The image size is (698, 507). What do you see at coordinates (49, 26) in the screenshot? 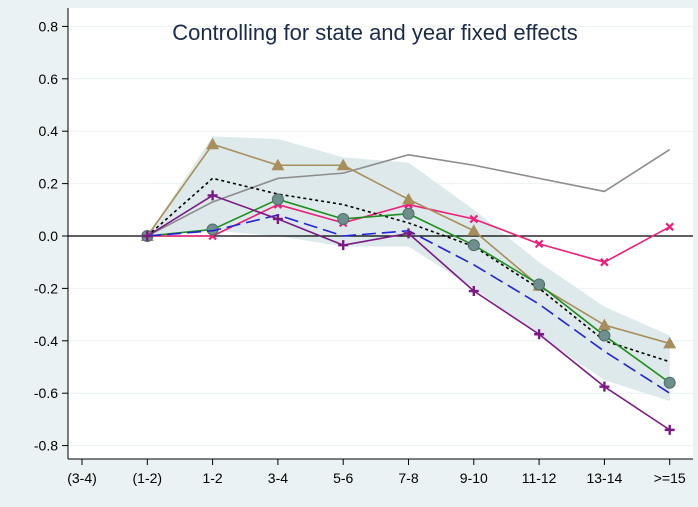
I see `y-tick-label: 0.8` at bounding box center [49, 26].